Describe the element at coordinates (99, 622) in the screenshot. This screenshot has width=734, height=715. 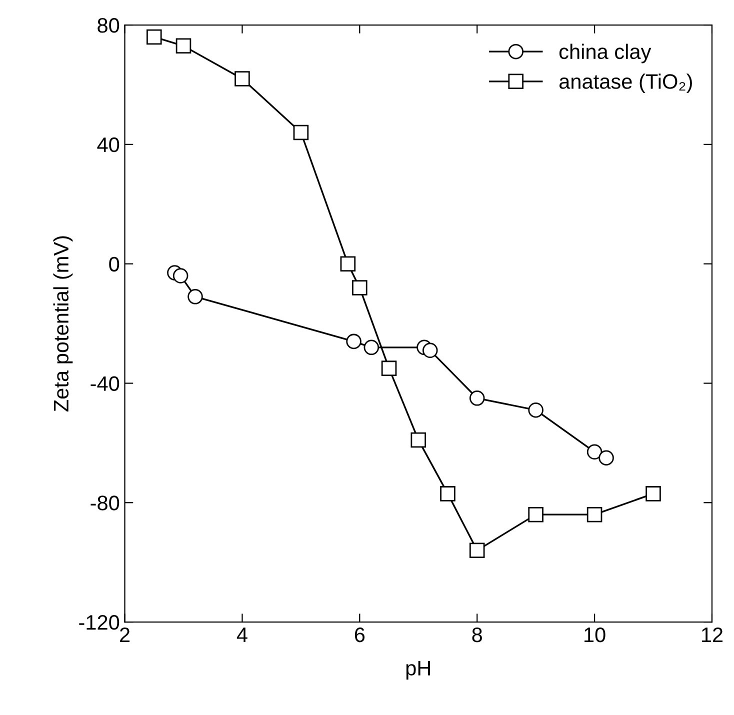
I see `y-tick-label: -120` at that location.